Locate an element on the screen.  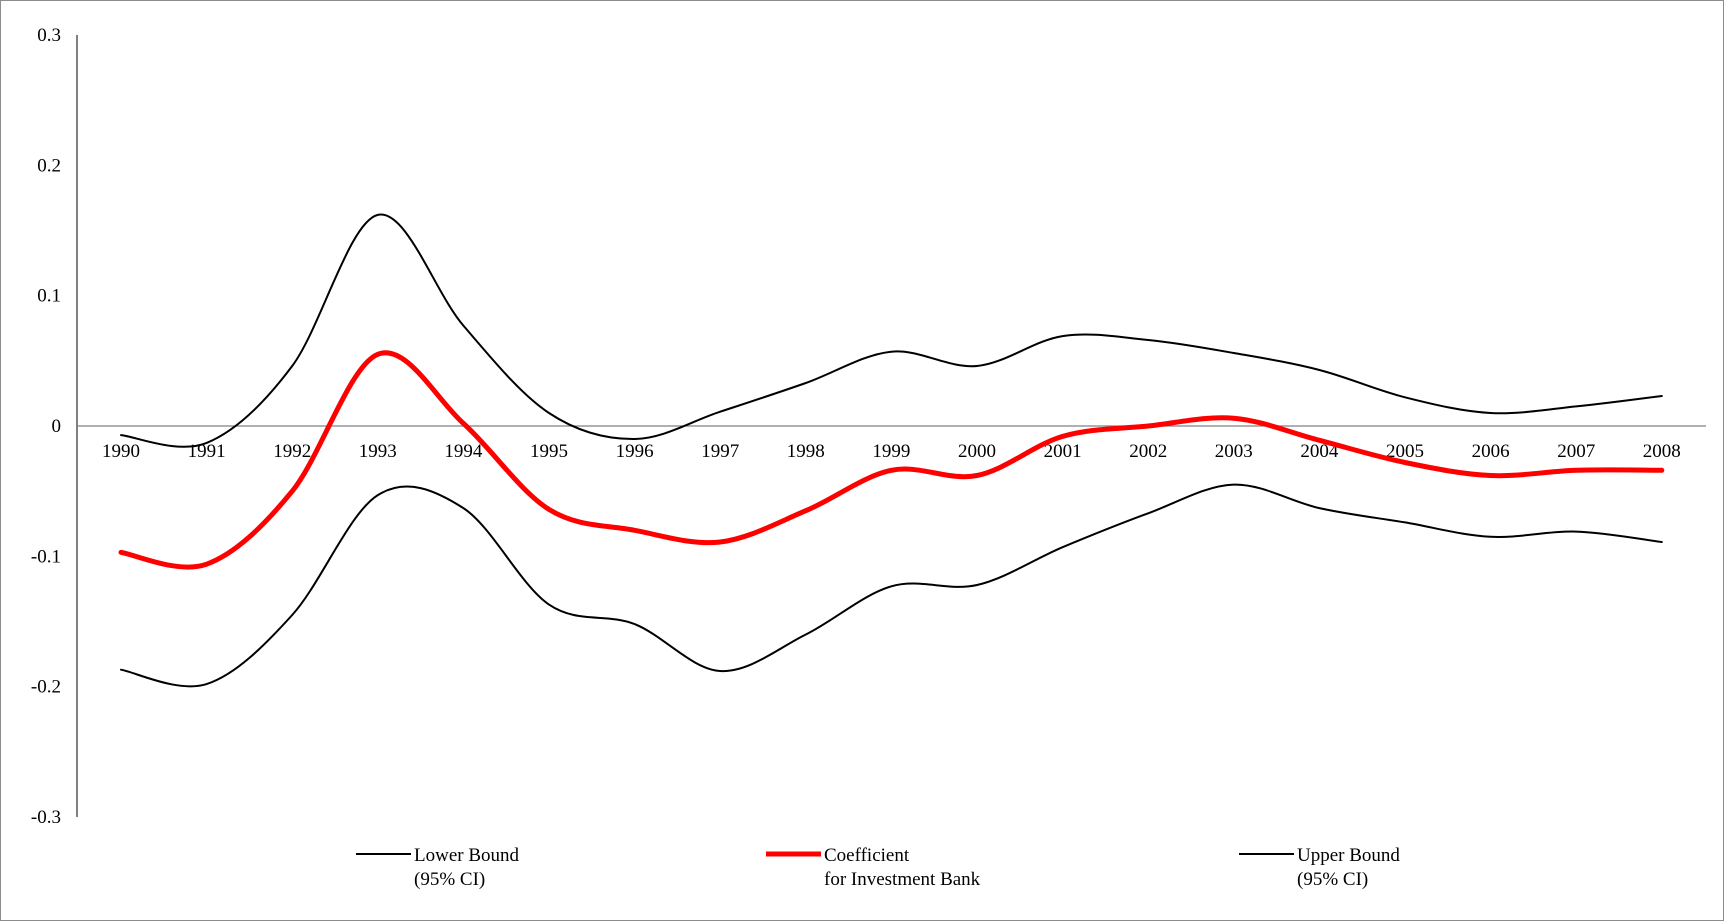
legend-item-upper-bound: Upper Bound (95% CI) is located at coordinates (1319, 867).